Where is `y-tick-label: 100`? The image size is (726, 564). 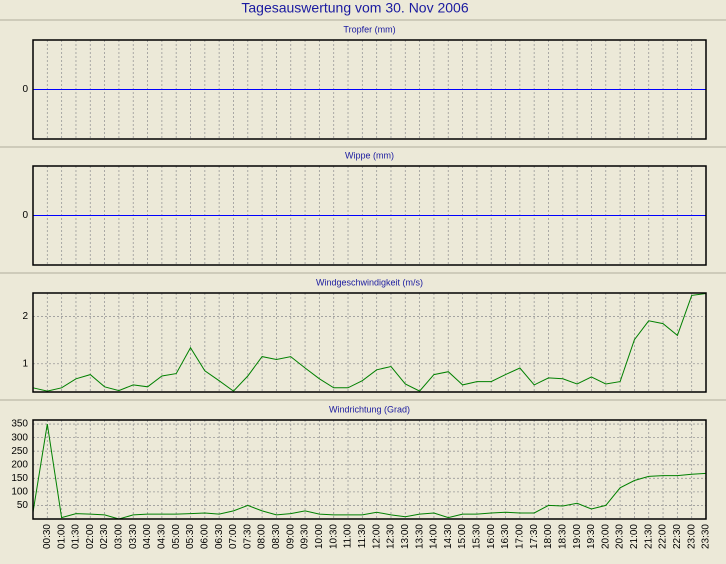
y-tick-label: 100 is located at coordinates (19, 492).